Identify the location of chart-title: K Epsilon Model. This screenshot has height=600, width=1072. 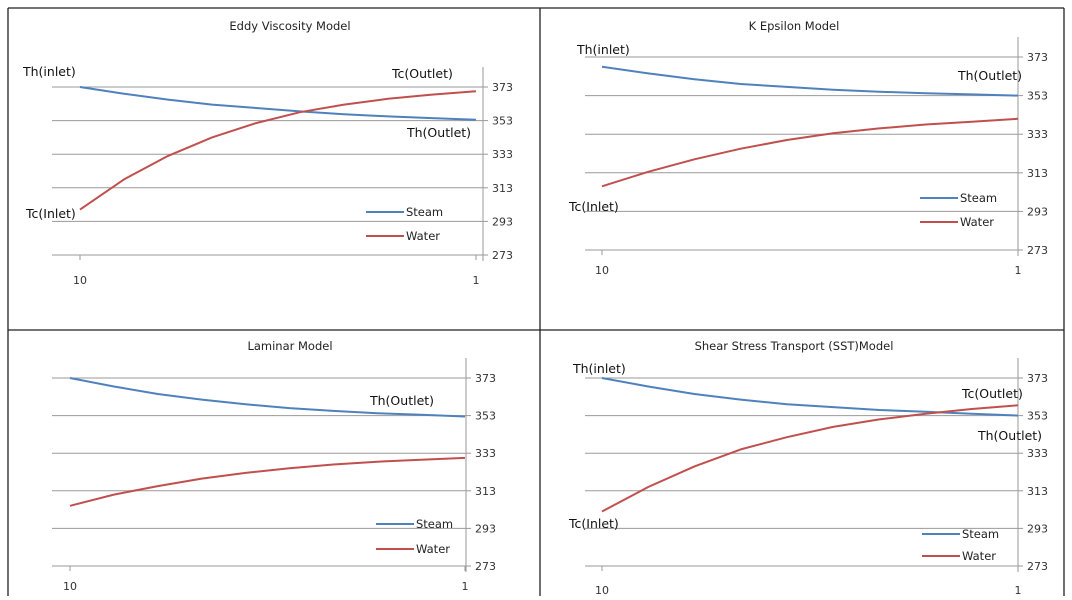
(794, 26).